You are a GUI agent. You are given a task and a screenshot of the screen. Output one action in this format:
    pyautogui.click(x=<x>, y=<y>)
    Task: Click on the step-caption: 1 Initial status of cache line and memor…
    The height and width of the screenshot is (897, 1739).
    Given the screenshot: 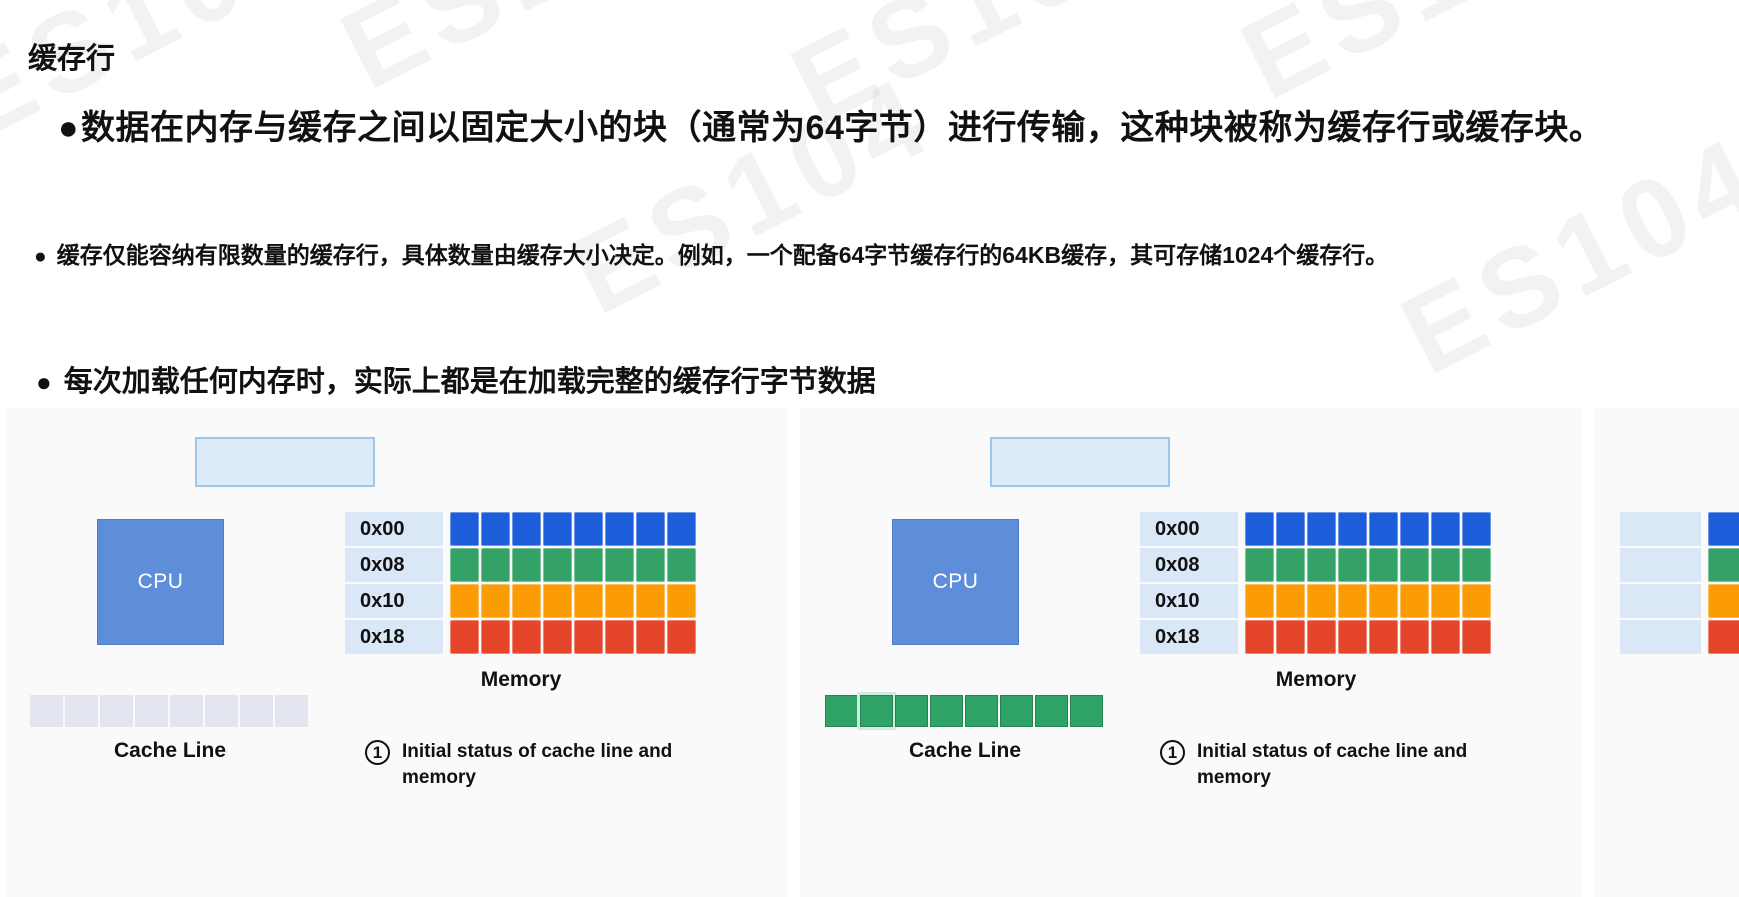 What is the action you would take?
    pyautogui.click(x=1350, y=765)
    